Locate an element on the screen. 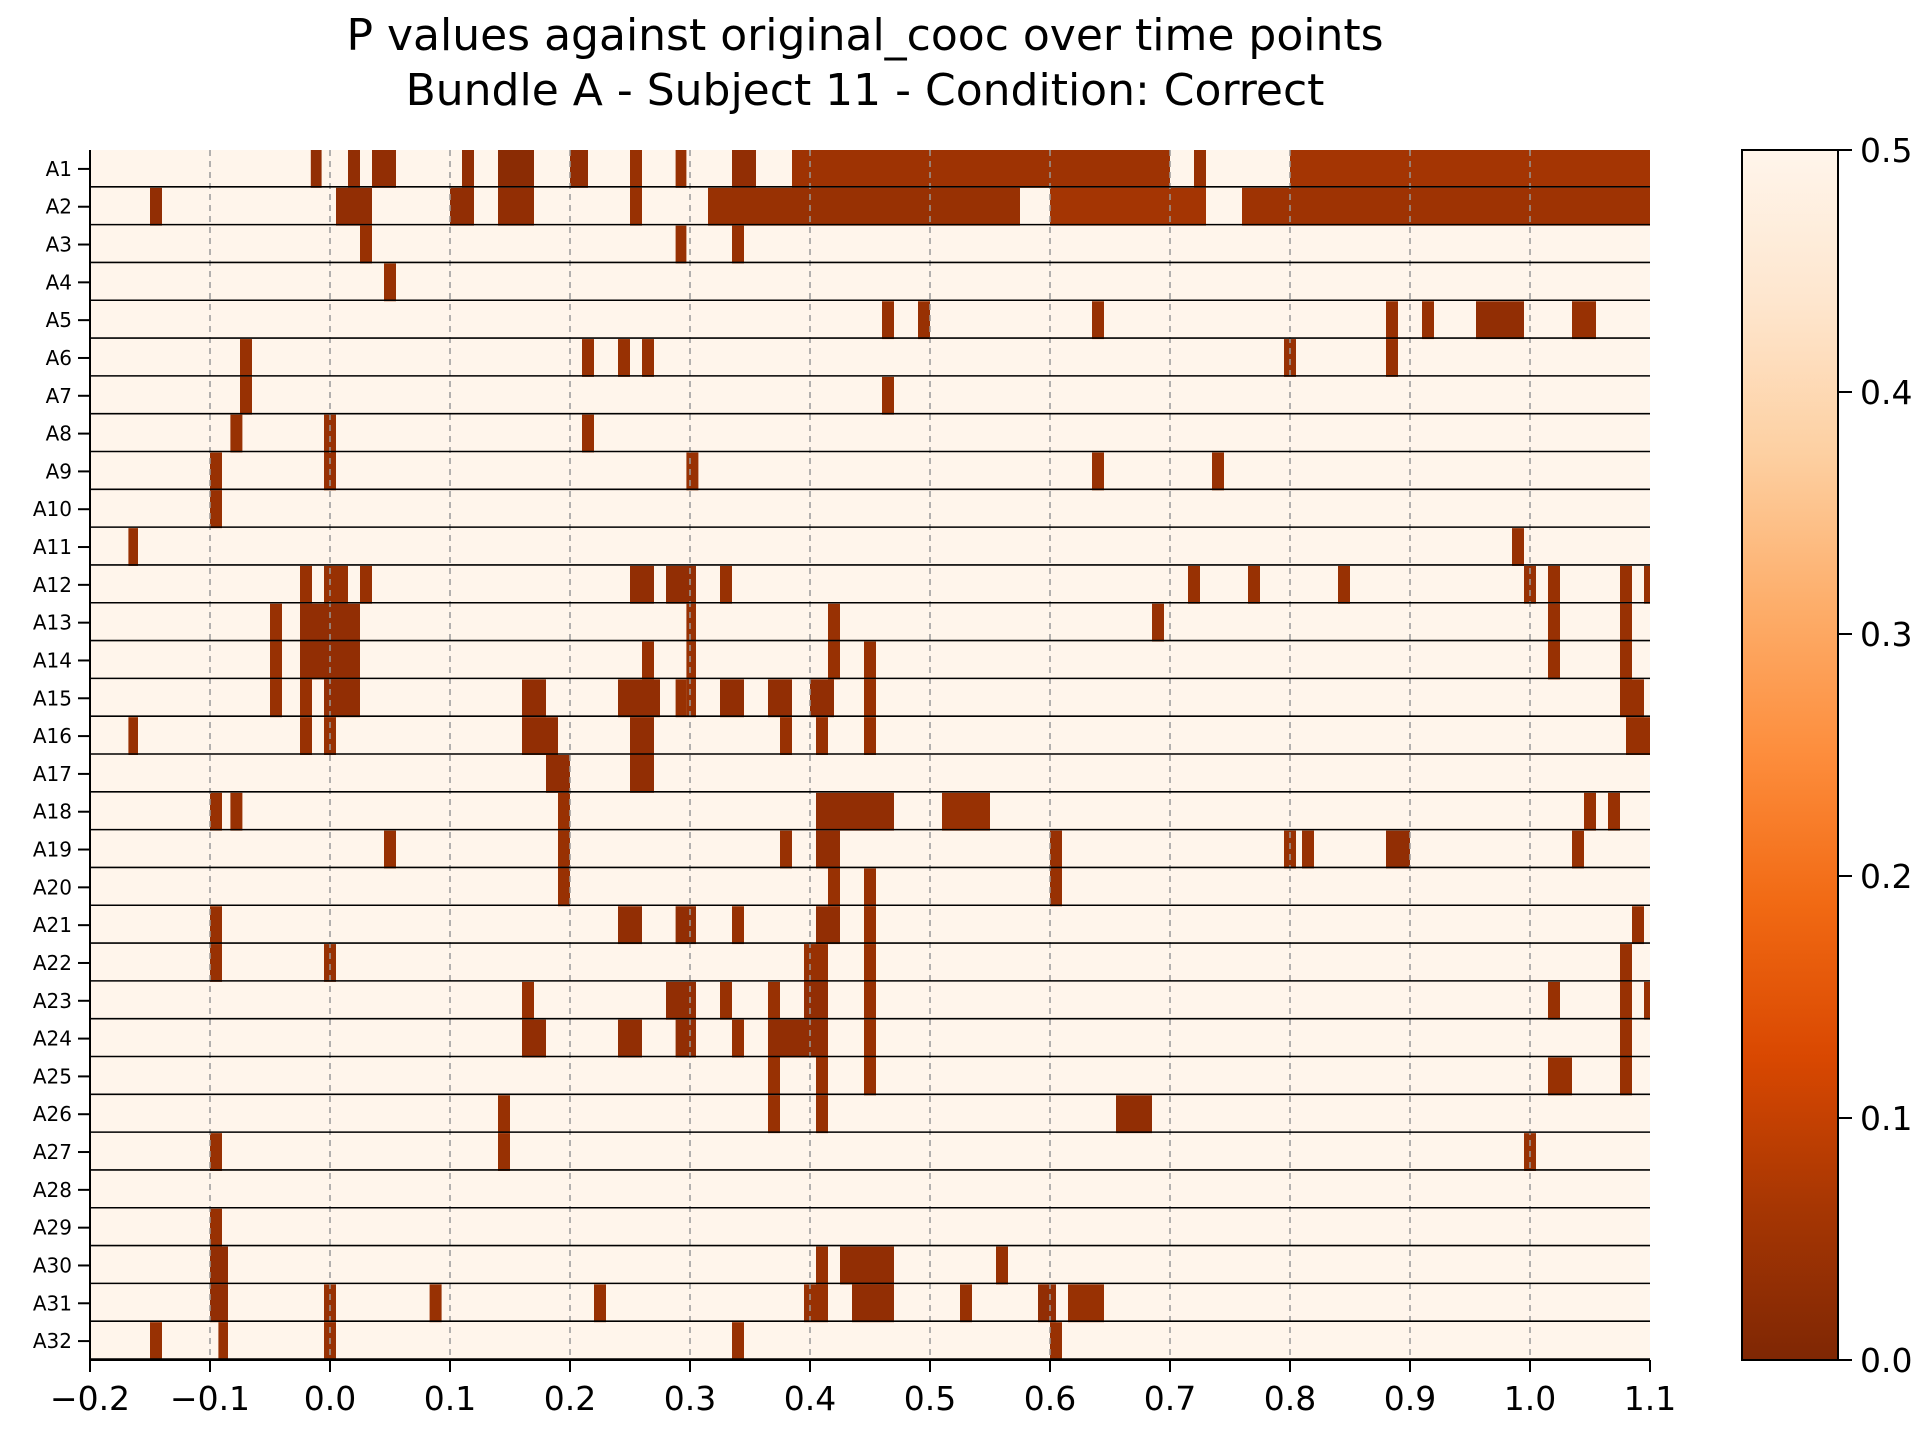 The height and width of the screenshot is (1440, 1920). x-tick-label: 0.5 is located at coordinates (930, 1398).